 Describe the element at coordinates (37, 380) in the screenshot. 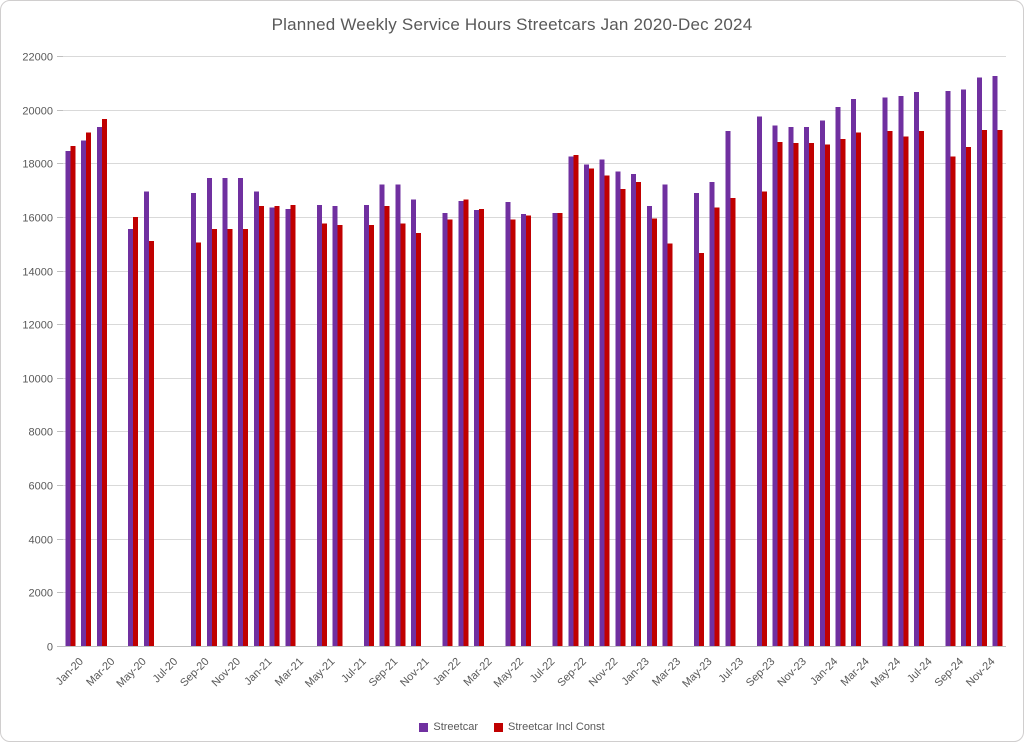

I see `y-axis-label: 10000` at that location.